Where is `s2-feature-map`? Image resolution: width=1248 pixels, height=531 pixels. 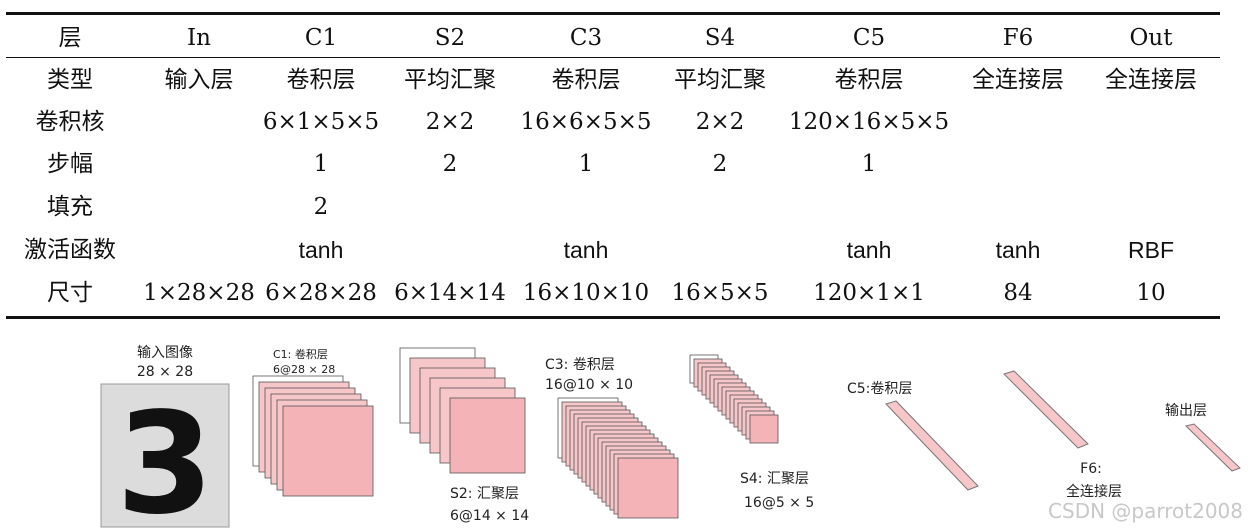
s2-feature-map is located at coordinates (648, 488).